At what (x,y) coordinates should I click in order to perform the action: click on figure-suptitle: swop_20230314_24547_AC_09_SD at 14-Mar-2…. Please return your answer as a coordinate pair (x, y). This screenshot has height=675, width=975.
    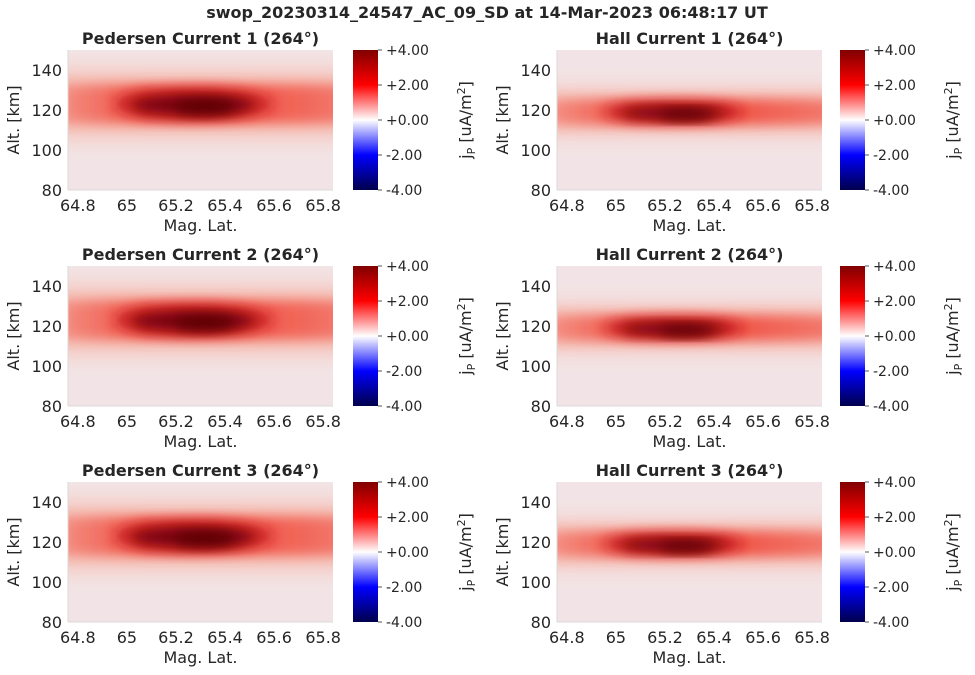
    Looking at the image, I should click on (487, 12).